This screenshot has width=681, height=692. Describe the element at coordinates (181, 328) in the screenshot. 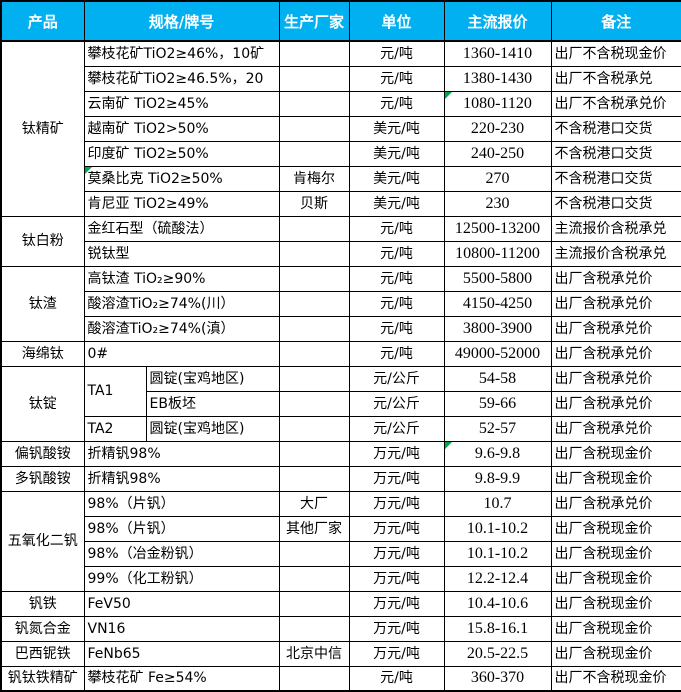

I see `spec-cell: 酸溶渣TiO₂≥74%(滇）` at that location.